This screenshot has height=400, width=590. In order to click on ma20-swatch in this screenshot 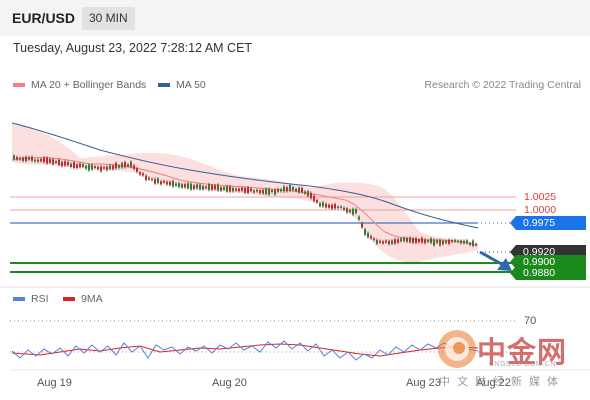, I will do `click(19, 85)`.